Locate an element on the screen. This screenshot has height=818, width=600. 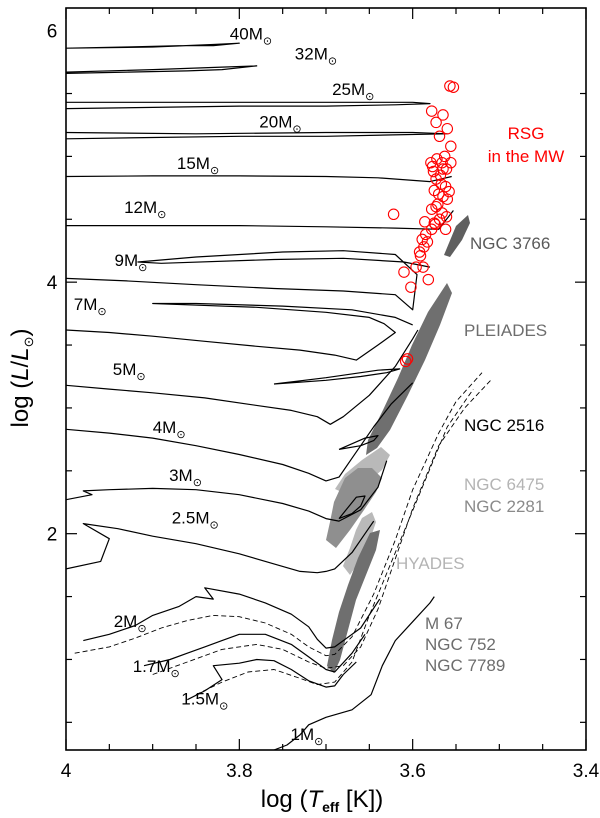
track-3M is located at coordinates (227, 491).